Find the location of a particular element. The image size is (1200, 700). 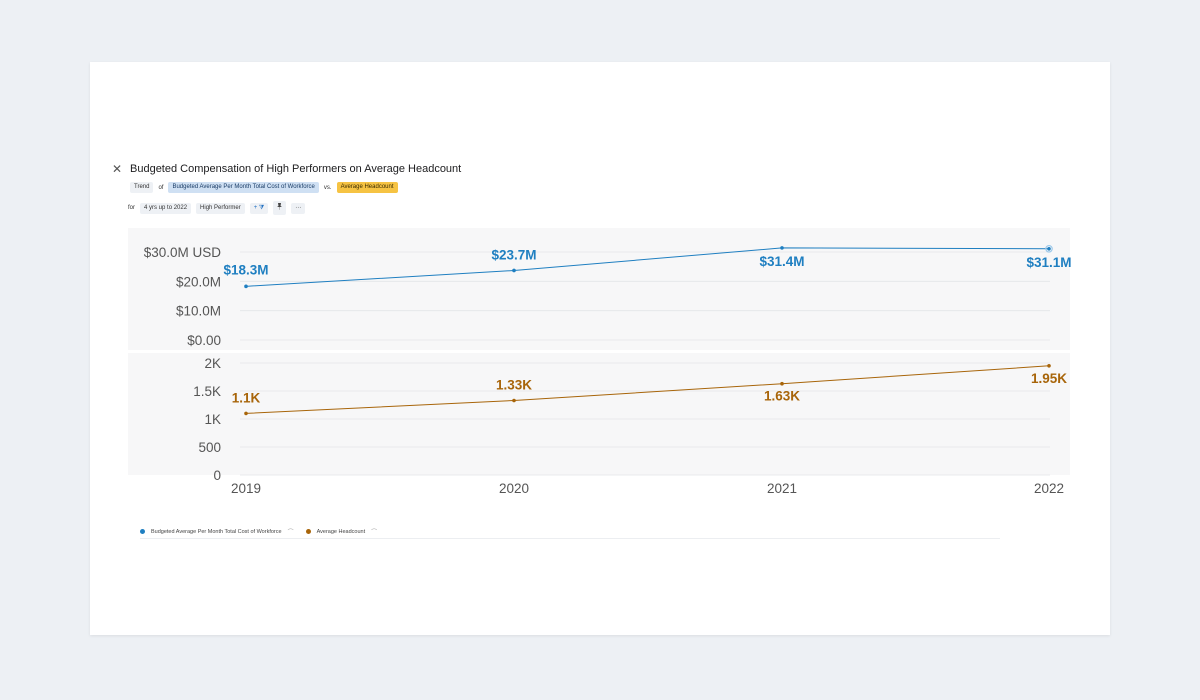

y-tick-label: $20.0M is located at coordinates (198, 281).